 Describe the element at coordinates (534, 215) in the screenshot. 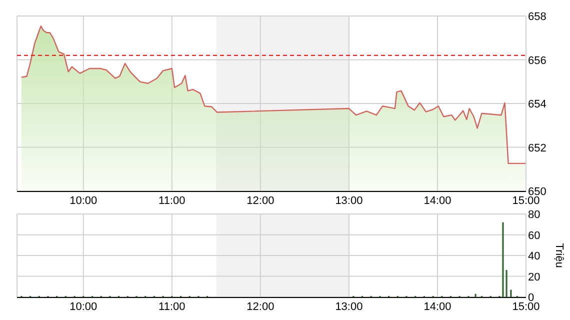

I see `y-tick-label: 80` at that location.